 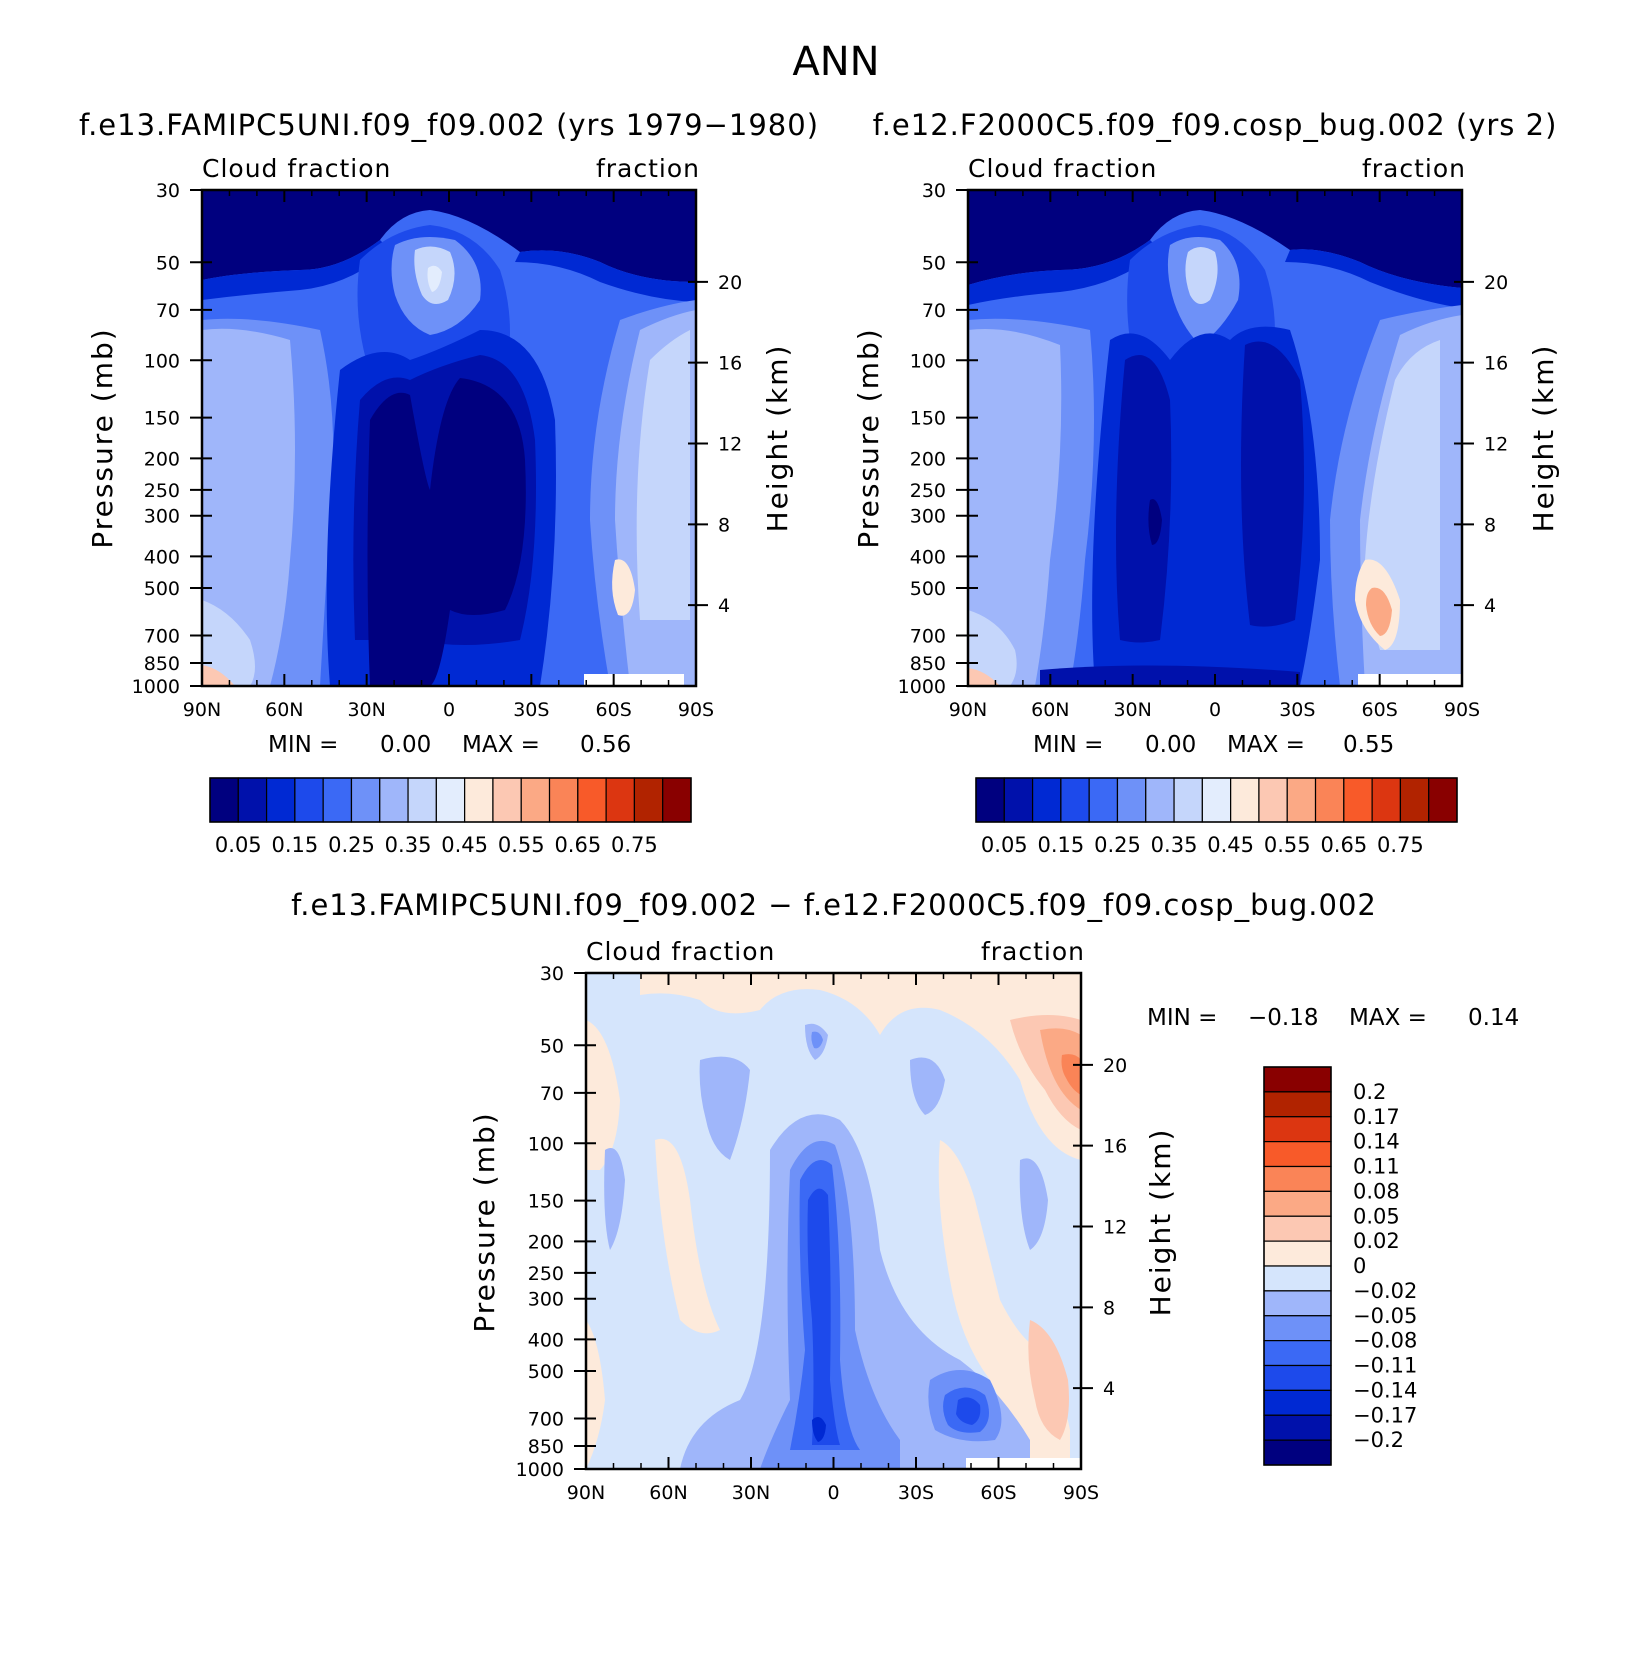 I want to click on x-tick-label: 90N, so click(x=586, y=1493).